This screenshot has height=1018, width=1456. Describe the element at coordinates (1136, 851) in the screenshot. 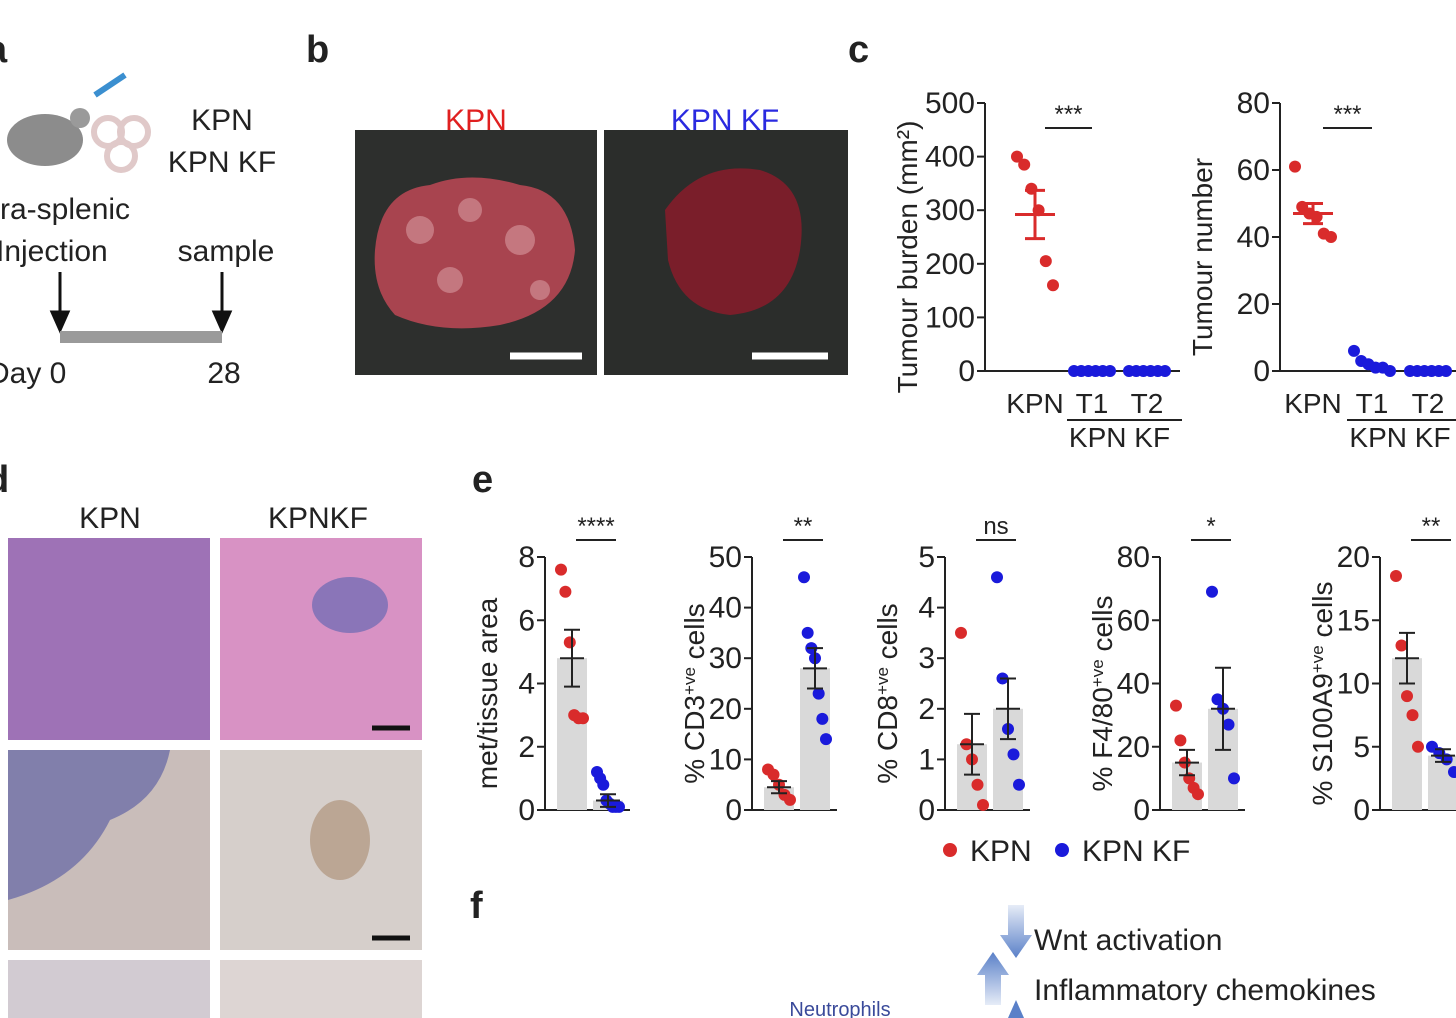

I see `legend-label: KPN KF` at that location.